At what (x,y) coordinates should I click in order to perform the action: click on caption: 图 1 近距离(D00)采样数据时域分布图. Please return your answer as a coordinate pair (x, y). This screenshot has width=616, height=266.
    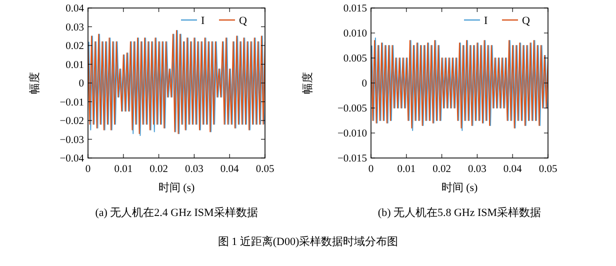
    Looking at the image, I should click on (308, 241).